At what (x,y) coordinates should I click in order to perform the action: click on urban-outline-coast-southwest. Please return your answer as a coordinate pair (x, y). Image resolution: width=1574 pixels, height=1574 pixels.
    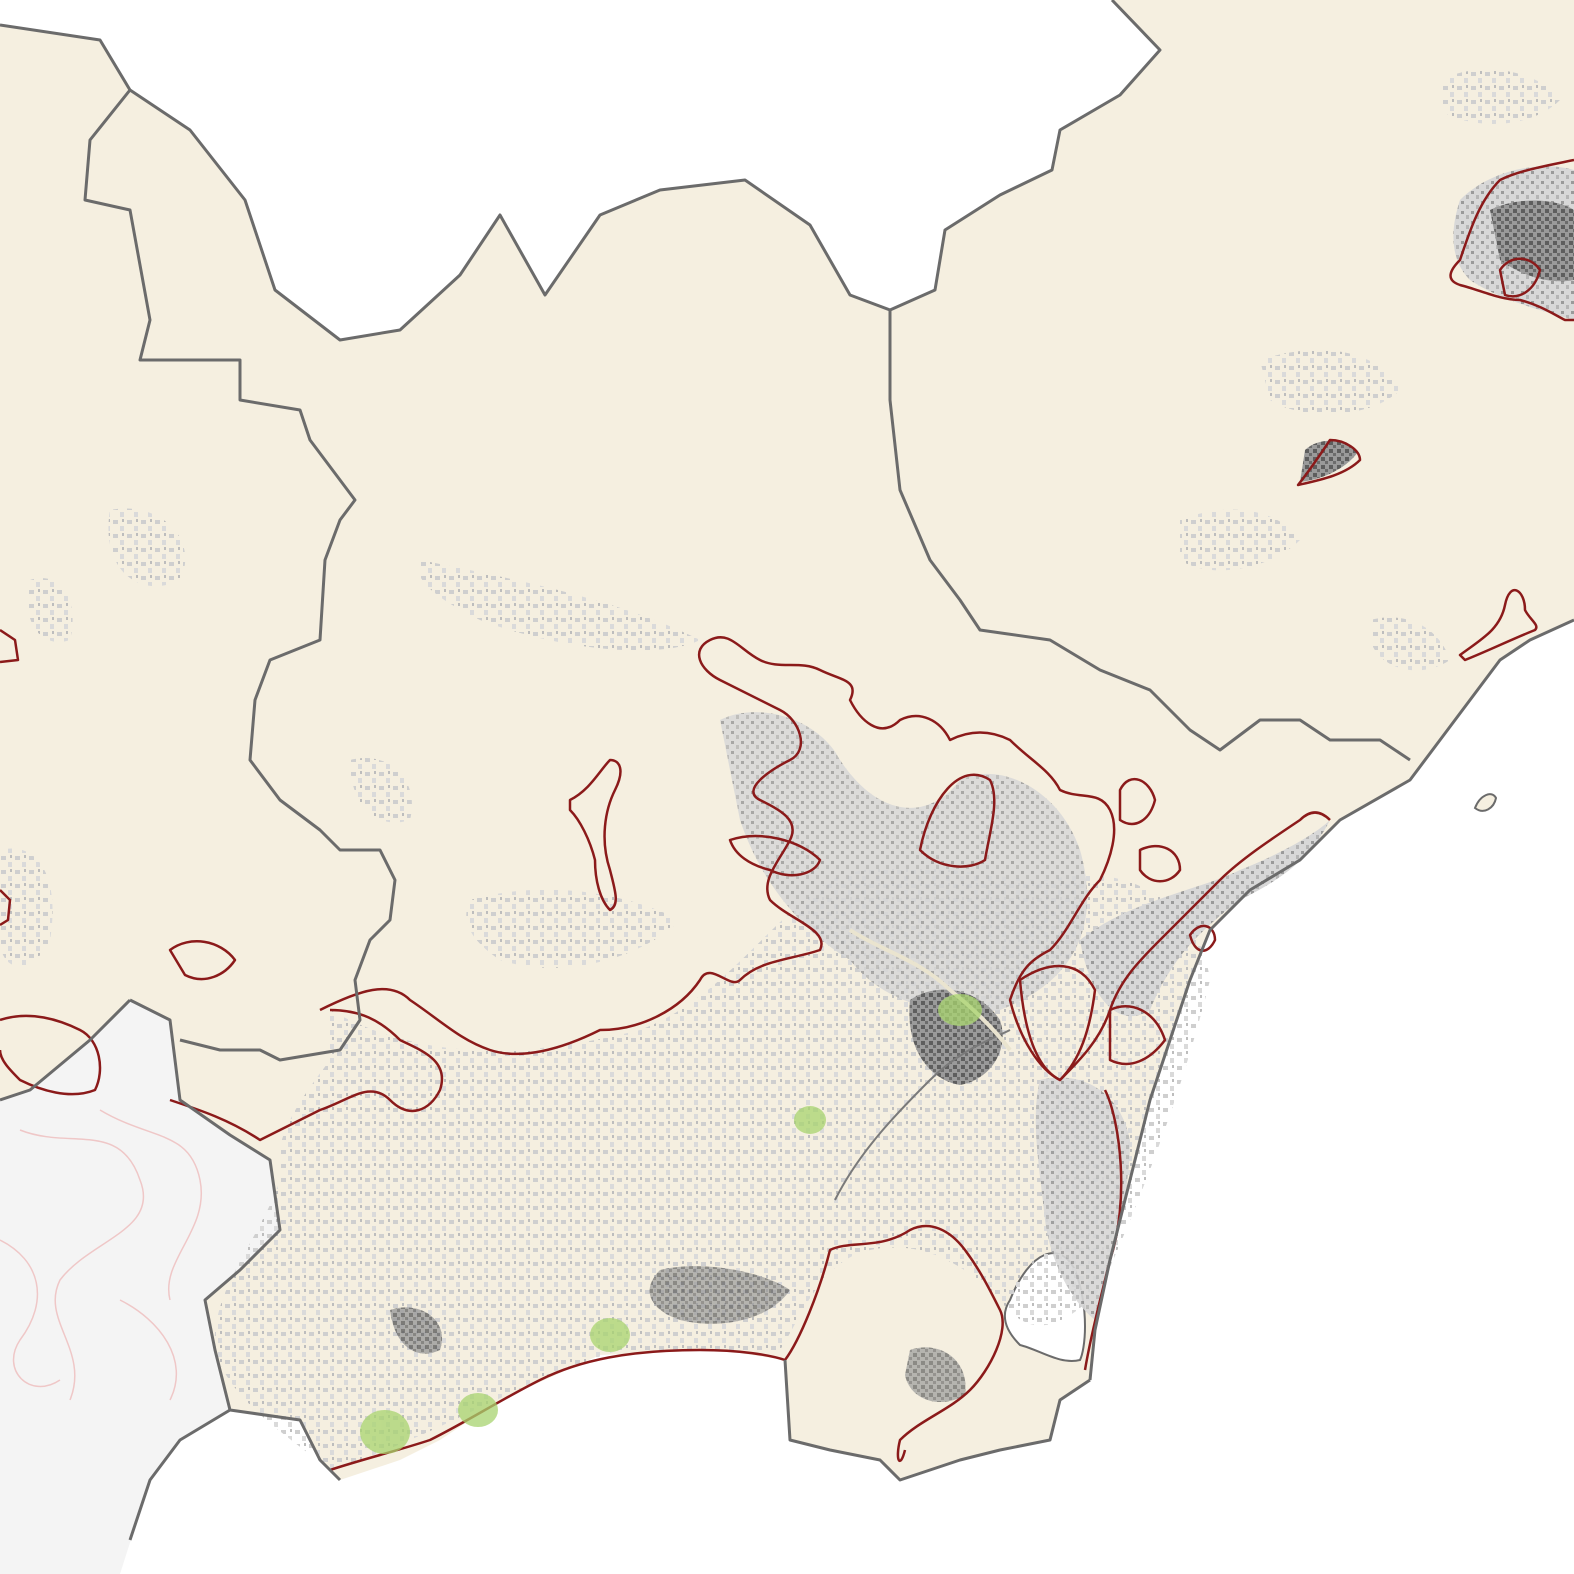
    Looking at the image, I should click on (666, 1348).